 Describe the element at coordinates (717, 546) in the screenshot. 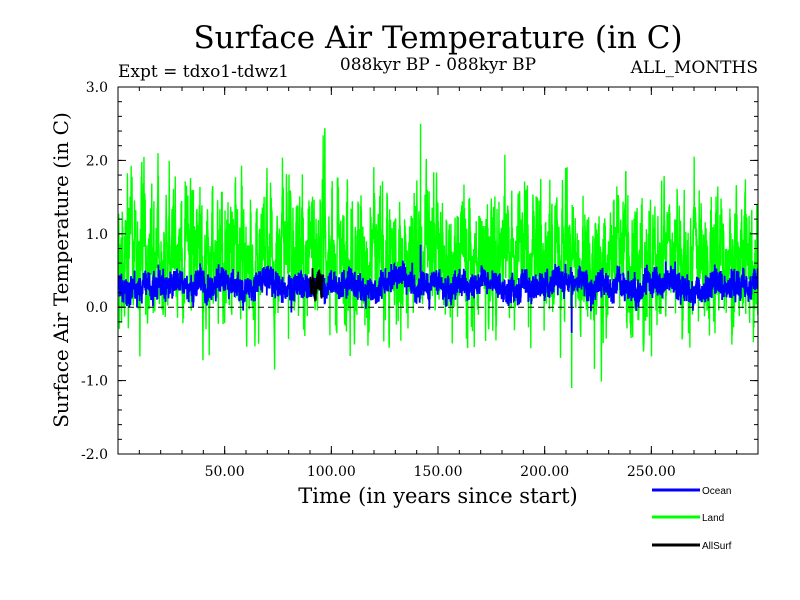

I see `legend-label-allsurf: AllSurf` at that location.